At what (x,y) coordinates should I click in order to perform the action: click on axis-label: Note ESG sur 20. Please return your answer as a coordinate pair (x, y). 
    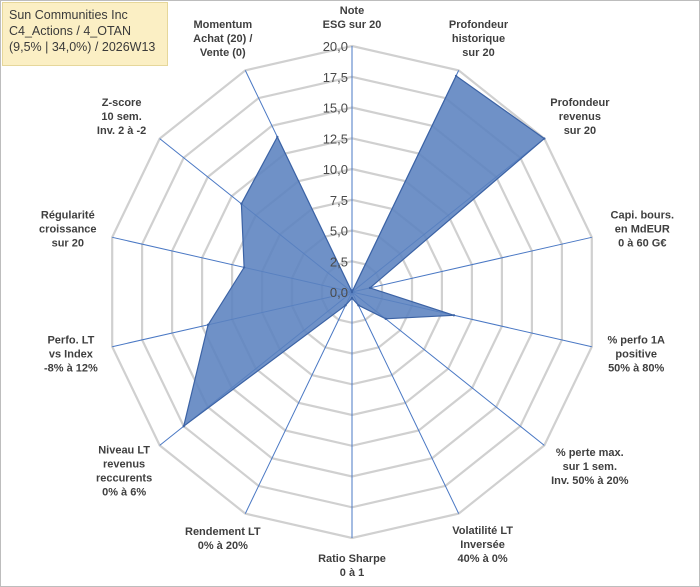
    Looking at the image, I should click on (352, 18).